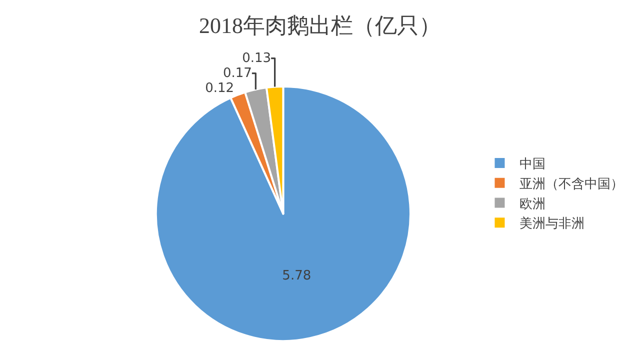 This screenshot has width=640, height=351. What do you see at coordinates (552, 224) in the screenshot?
I see `legend-label: 美洲与非洲` at bounding box center [552, 224].